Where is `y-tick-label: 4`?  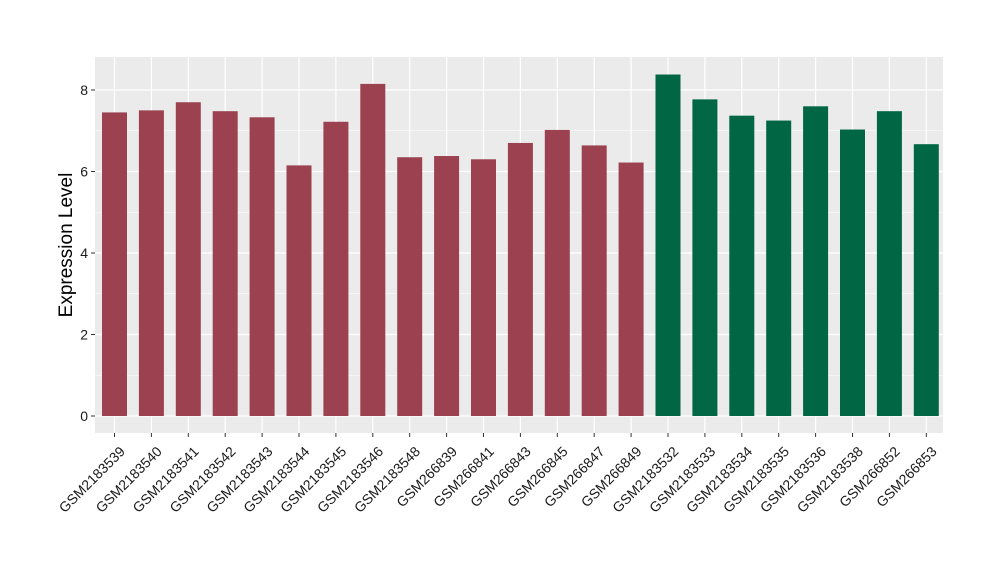
y-tick-label: 4 is located at coordinates (84, 253).